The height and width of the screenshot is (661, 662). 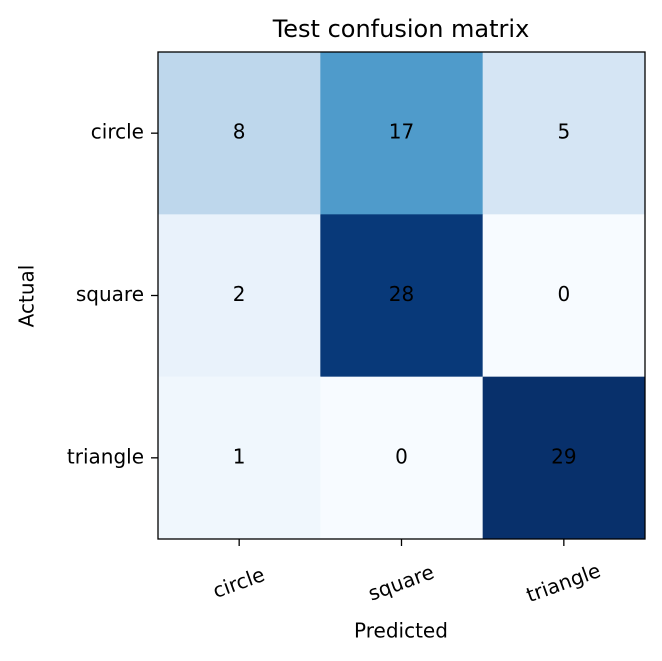 I want to click on cell-label: 28, so click(x=401, y=294).